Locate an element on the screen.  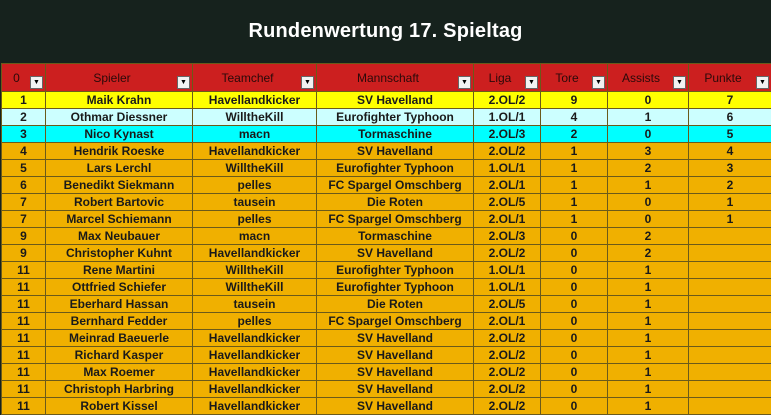
cell-spieler: Maik Krahn is located at coordinates (119, 100).